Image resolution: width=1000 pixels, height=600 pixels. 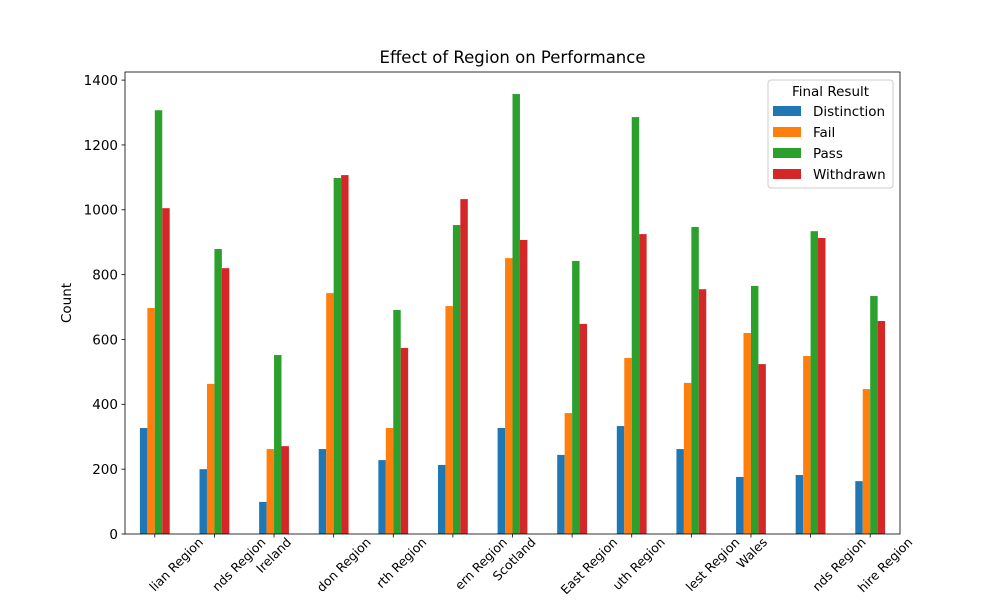 I want to click on chart-title: Effect of Region on Performance, so click(x=513, y=57).